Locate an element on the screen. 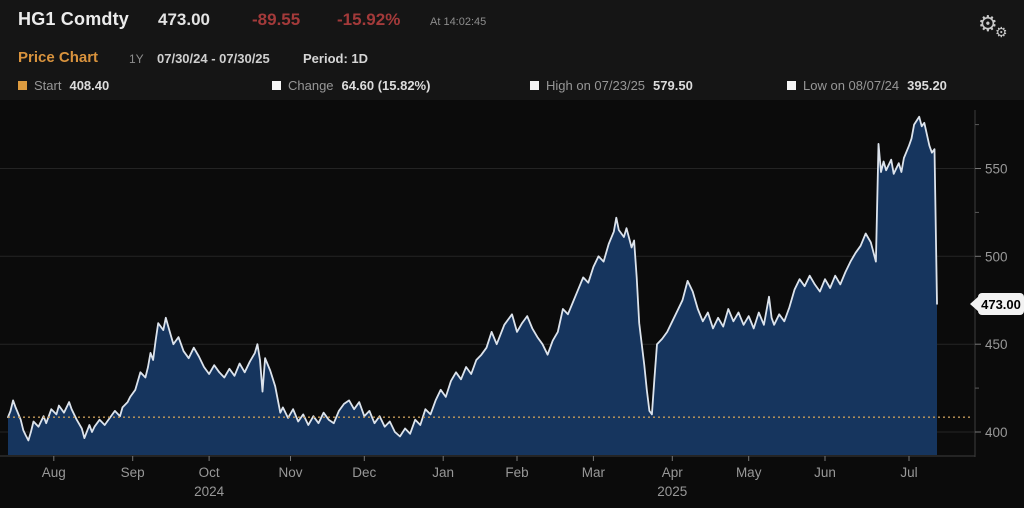 This screenshot has height=508, width=1024. legend-item-high: High on 07/23/25 579.50 is located at coordinates (611, 85).